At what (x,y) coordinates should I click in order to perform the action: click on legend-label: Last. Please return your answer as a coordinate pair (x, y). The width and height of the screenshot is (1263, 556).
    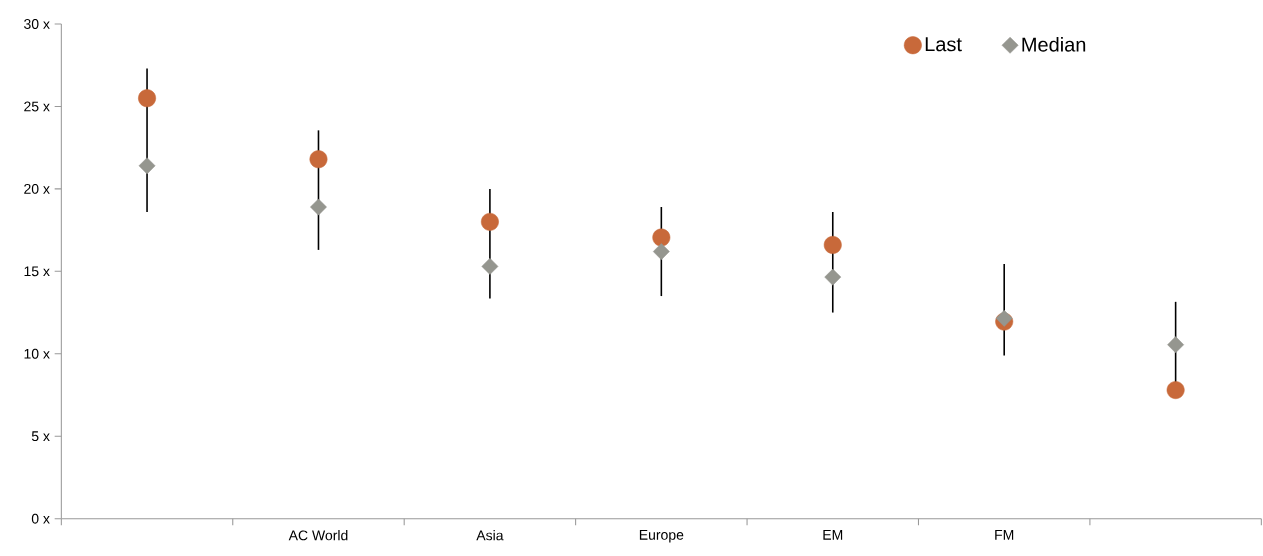
    Looking at the image, I should click on (943, 44).